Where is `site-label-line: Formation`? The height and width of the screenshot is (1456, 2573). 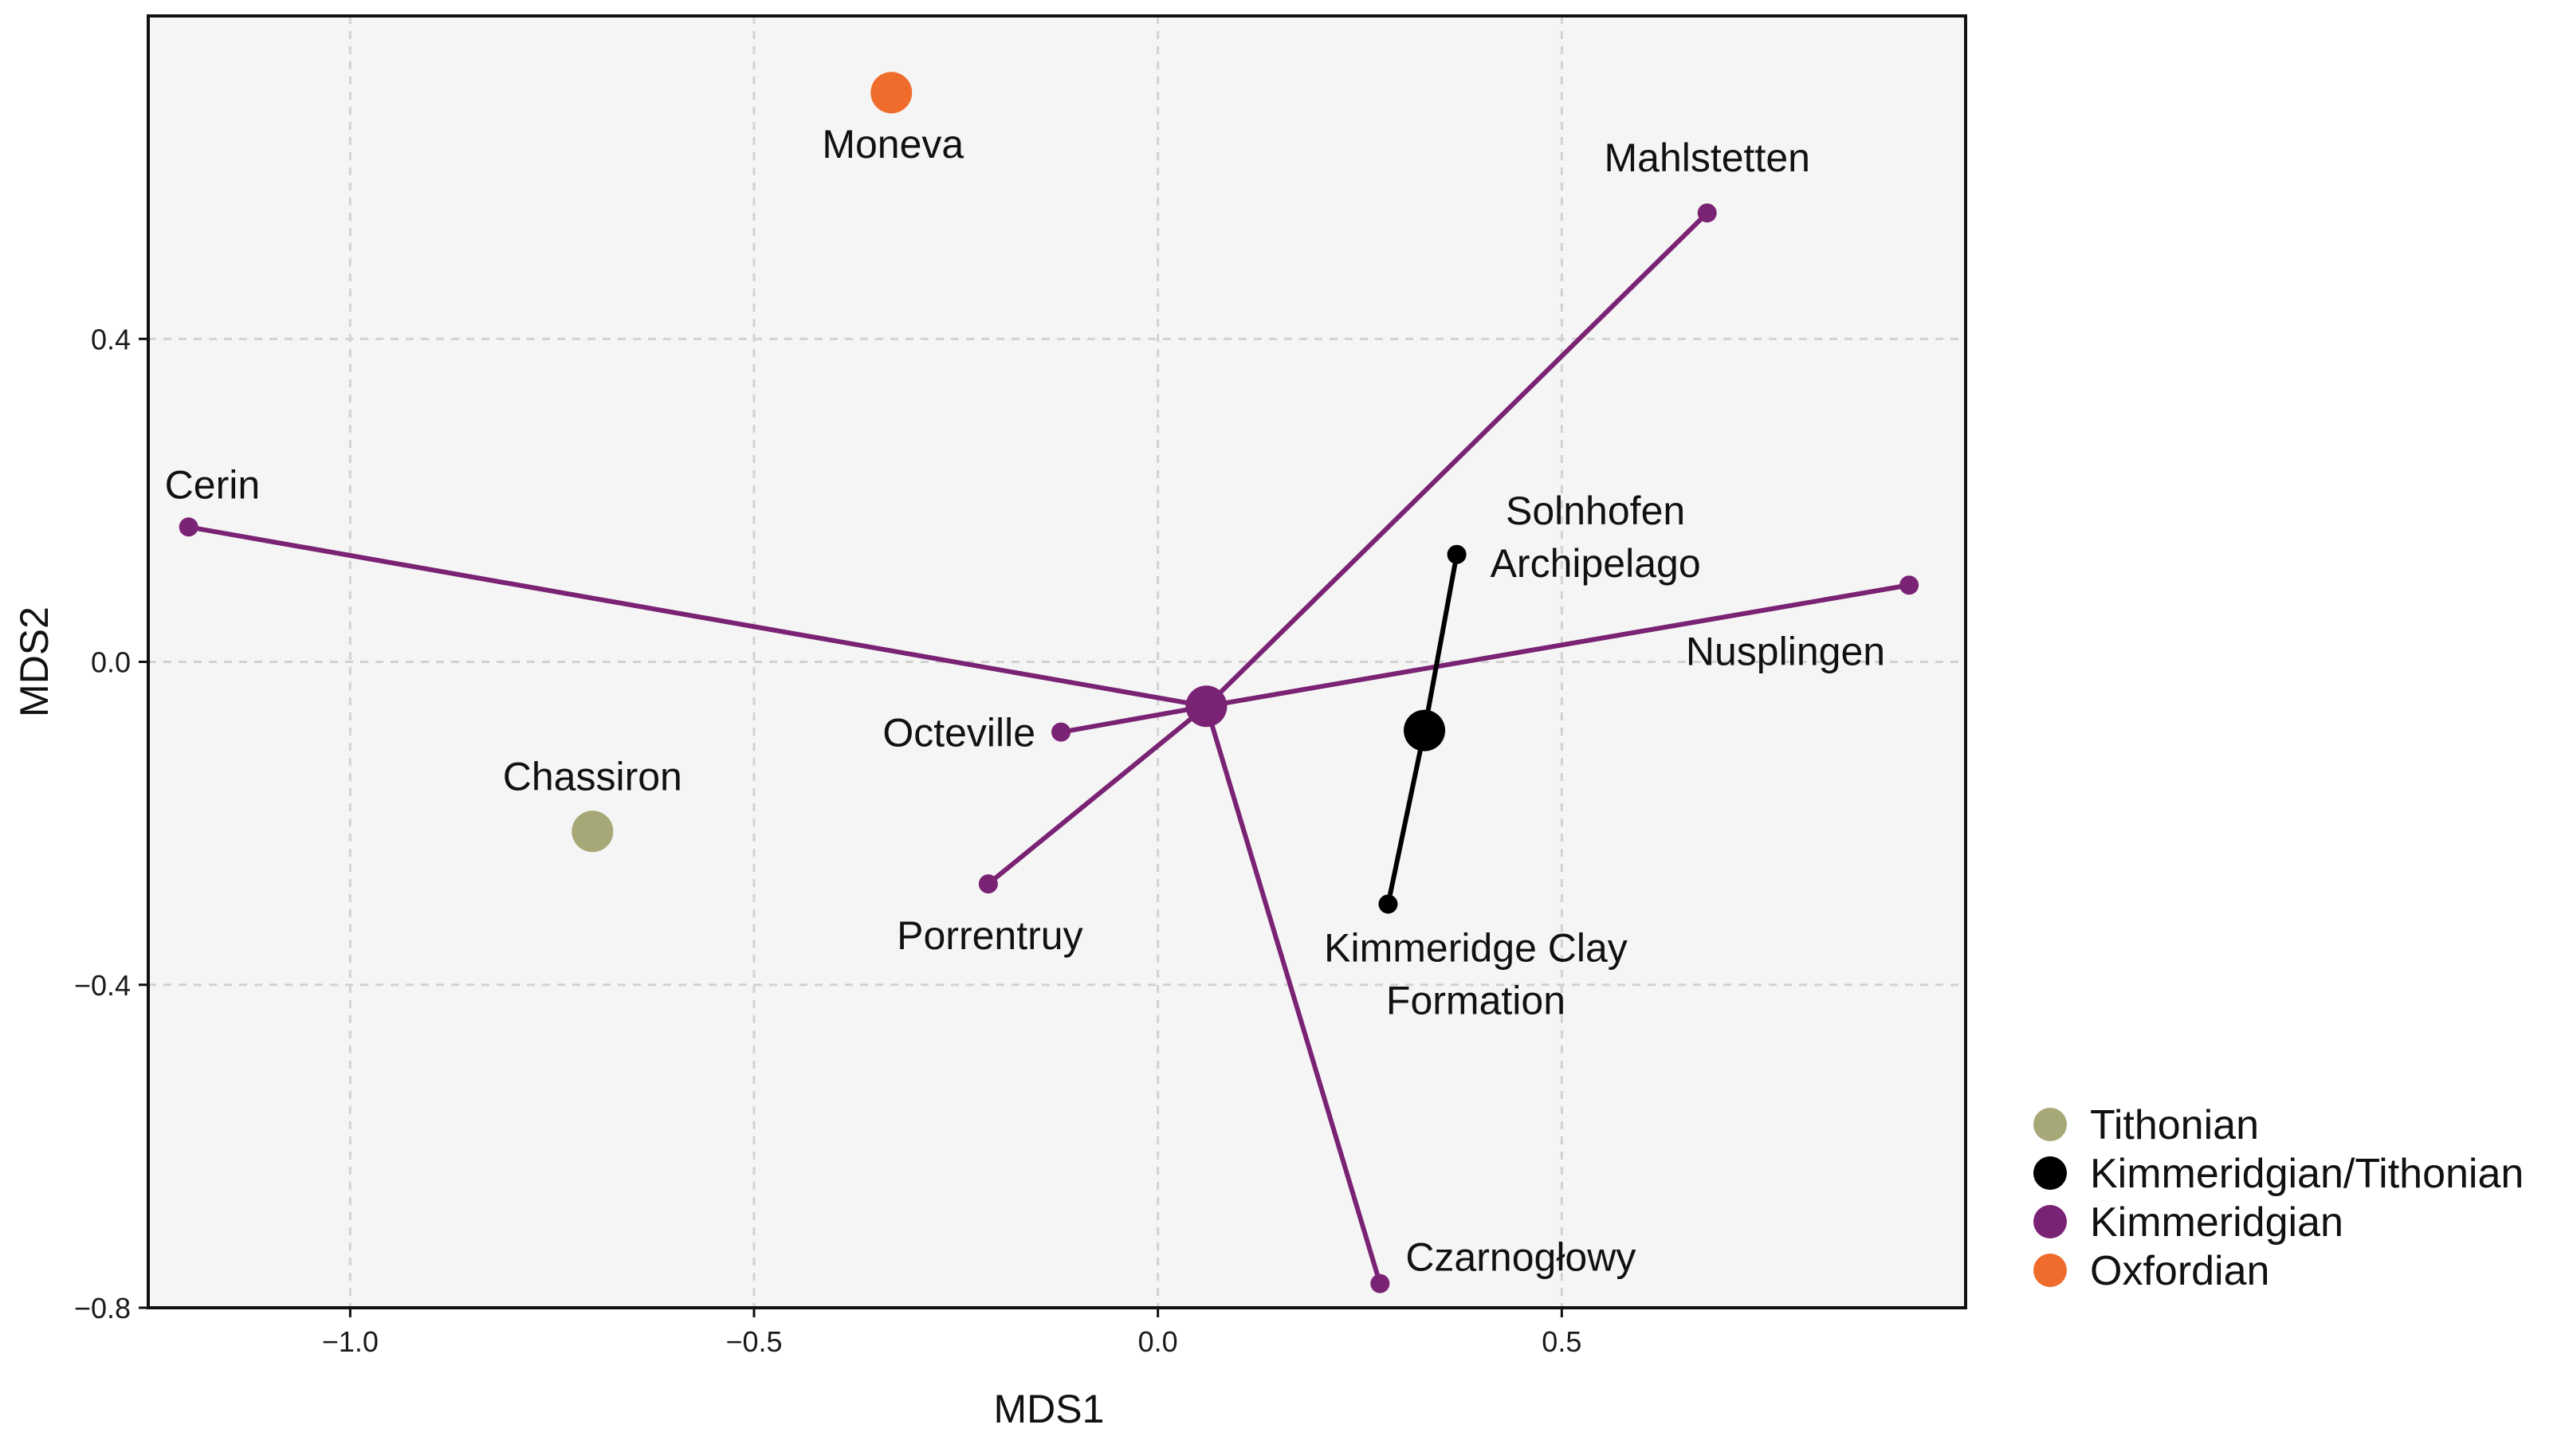 site-label-line: Formation is located at coordinates (1475, 1000).